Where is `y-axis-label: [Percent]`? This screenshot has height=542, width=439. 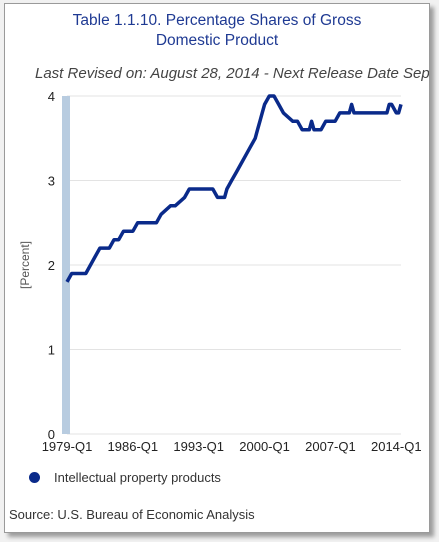 y-axis-label: [Percent] is located at coordinates (25, 265).